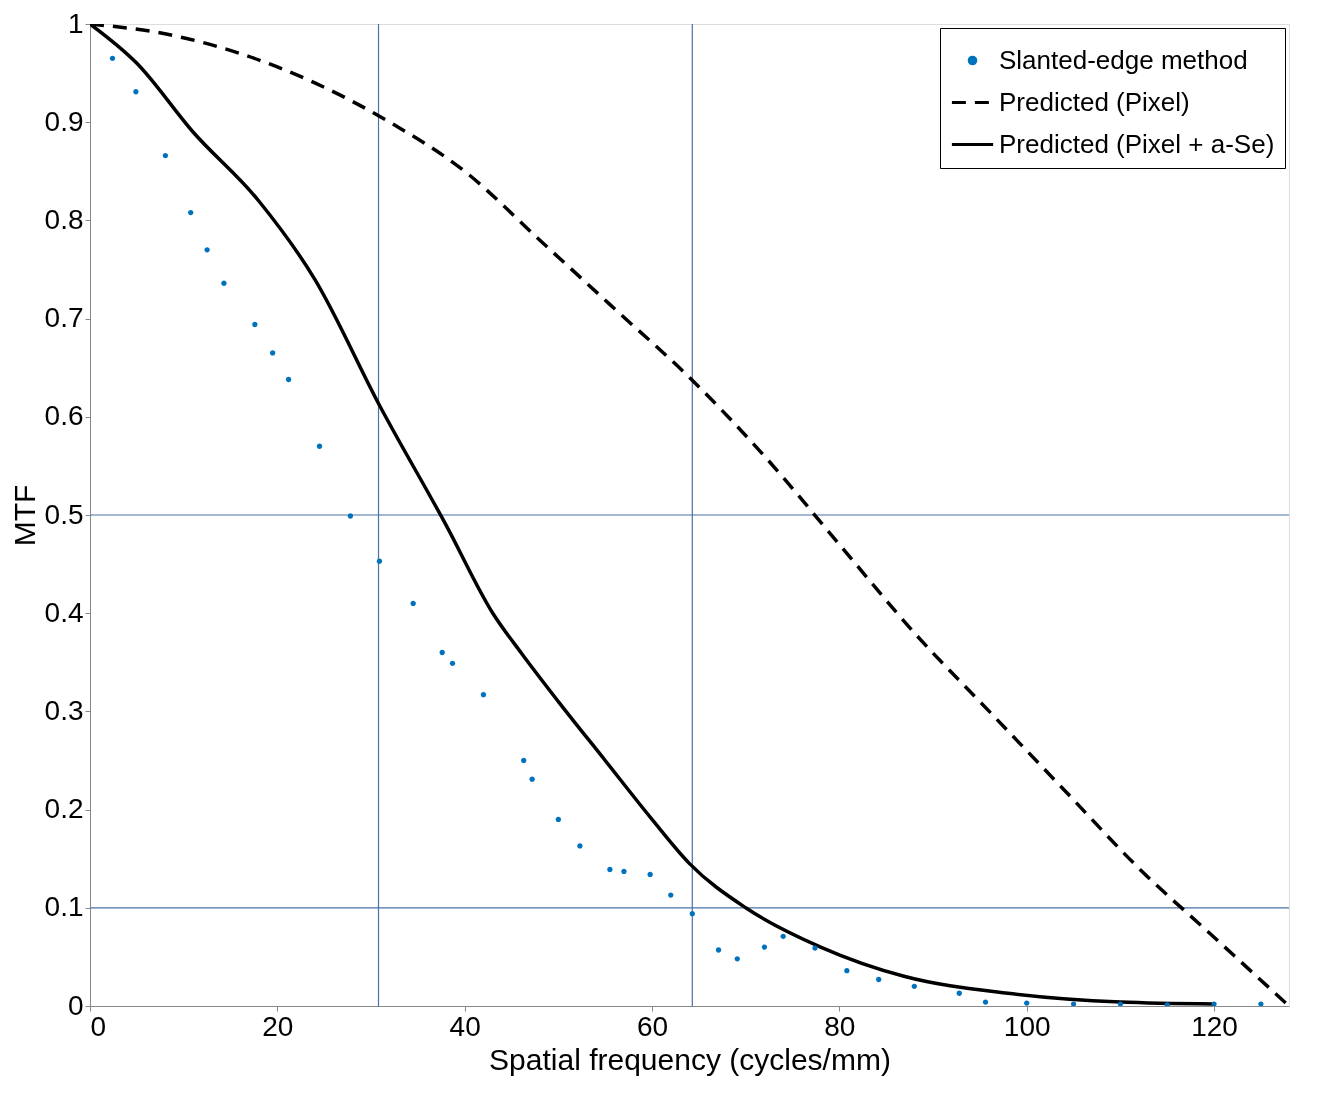 This screenshot has width=1326, height=1093. What do you see at coordinates (64, 612) in the screenshot?
I see `y-tick-label: 0.4` at bounding box center [64, 612].